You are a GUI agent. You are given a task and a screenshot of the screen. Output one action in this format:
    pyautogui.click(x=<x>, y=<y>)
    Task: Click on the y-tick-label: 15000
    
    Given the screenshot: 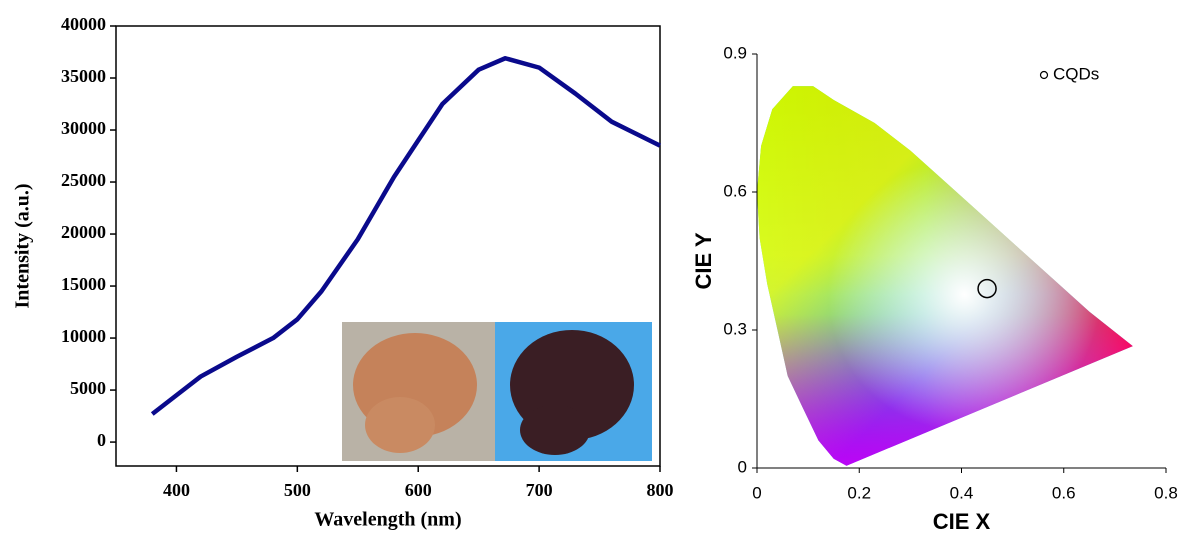 What is the action you would take?
    pyautogui.click(x=83, y=284)
    